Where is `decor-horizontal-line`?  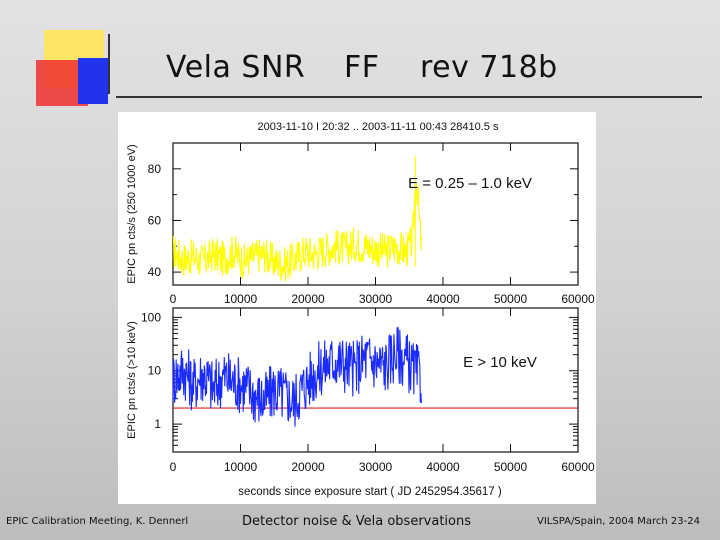
decor-horizontal-line is located at coordinates (409, 97).